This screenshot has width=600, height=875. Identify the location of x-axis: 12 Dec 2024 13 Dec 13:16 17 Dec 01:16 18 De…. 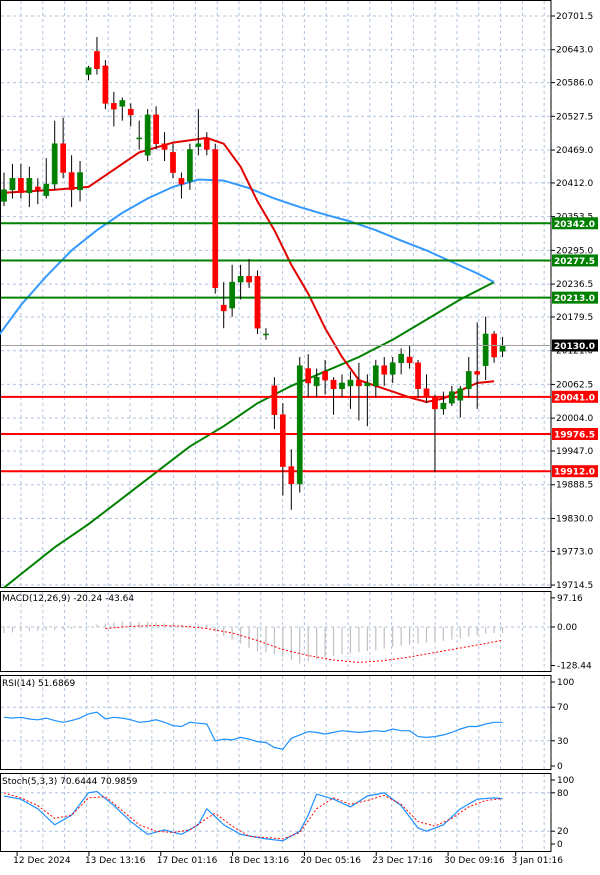
(288, 859).